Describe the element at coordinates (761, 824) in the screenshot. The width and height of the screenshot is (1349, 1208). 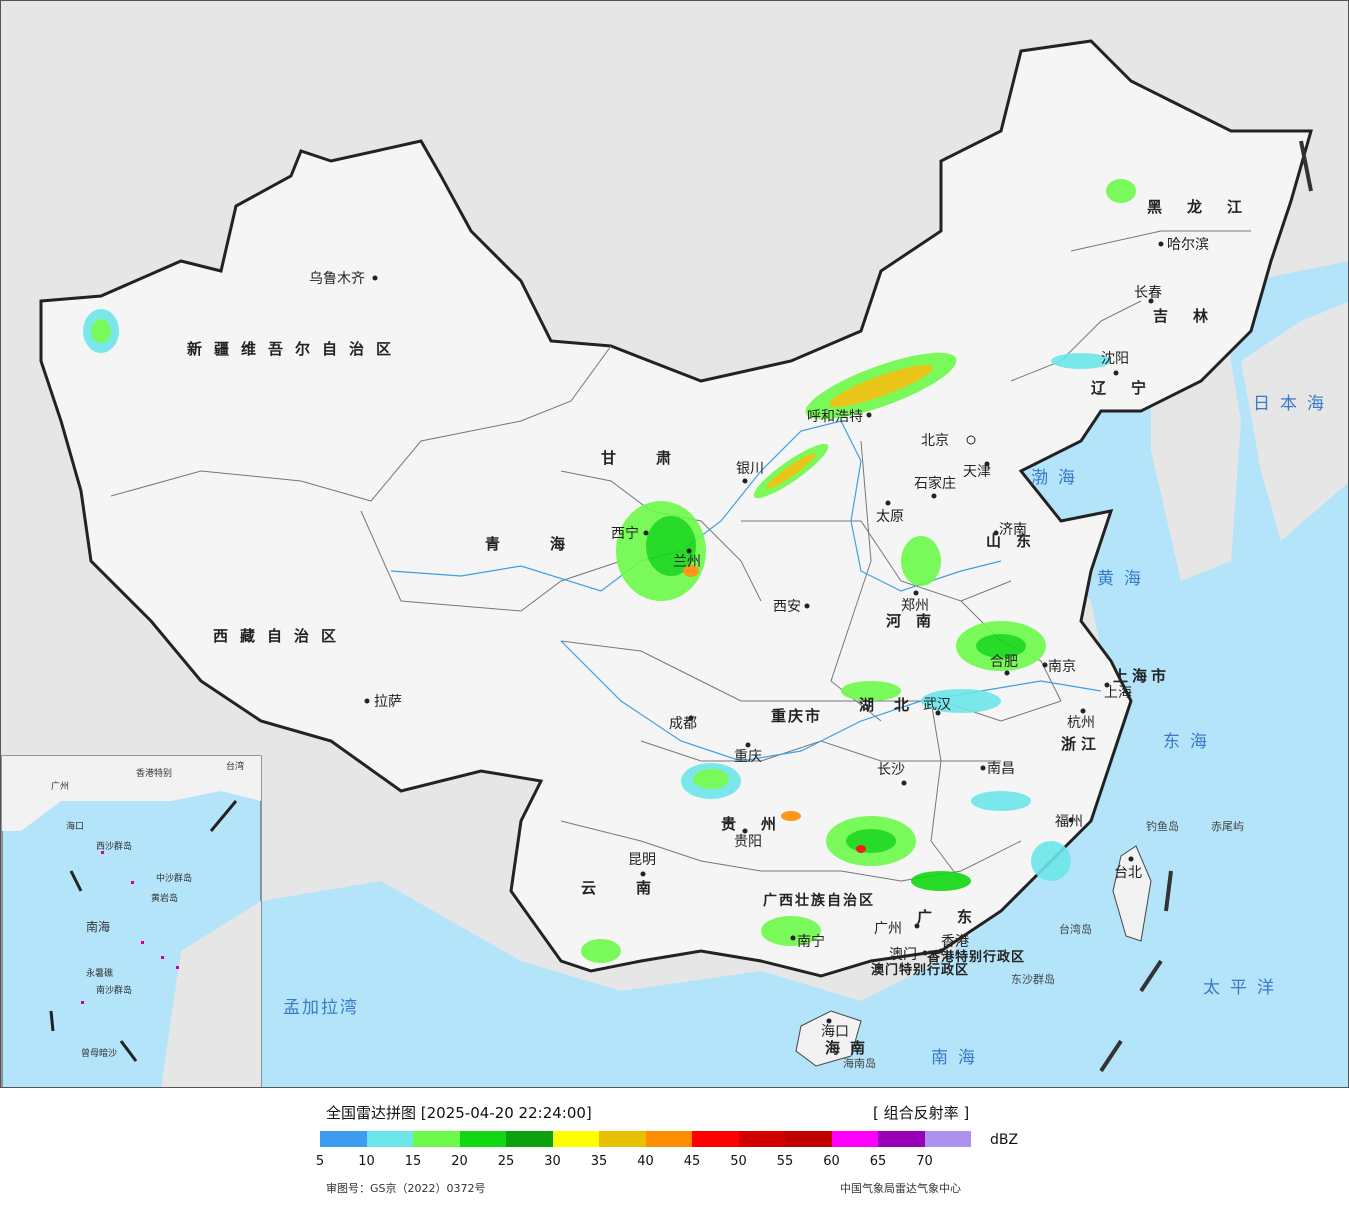
I see `svg-text: 贵州` at that location.